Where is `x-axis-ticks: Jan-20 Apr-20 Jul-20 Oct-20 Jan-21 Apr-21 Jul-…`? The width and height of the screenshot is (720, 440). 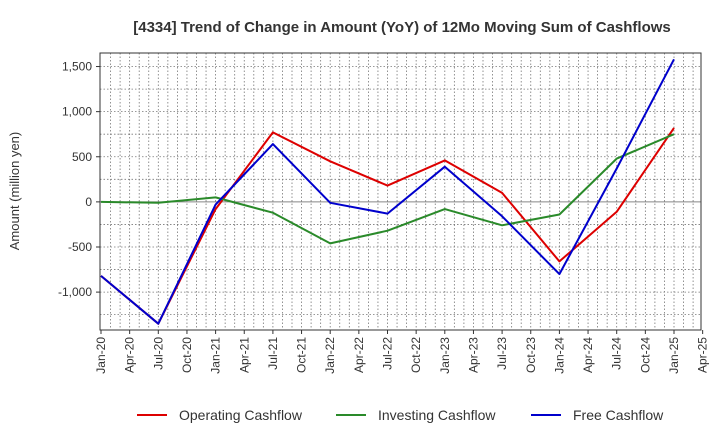 x-axis-ticks: Jan-20 Apr-20 Jul-20 Oct-20 Jan-21 Apr-21 Jul-… is located at coordinates (402, 352).